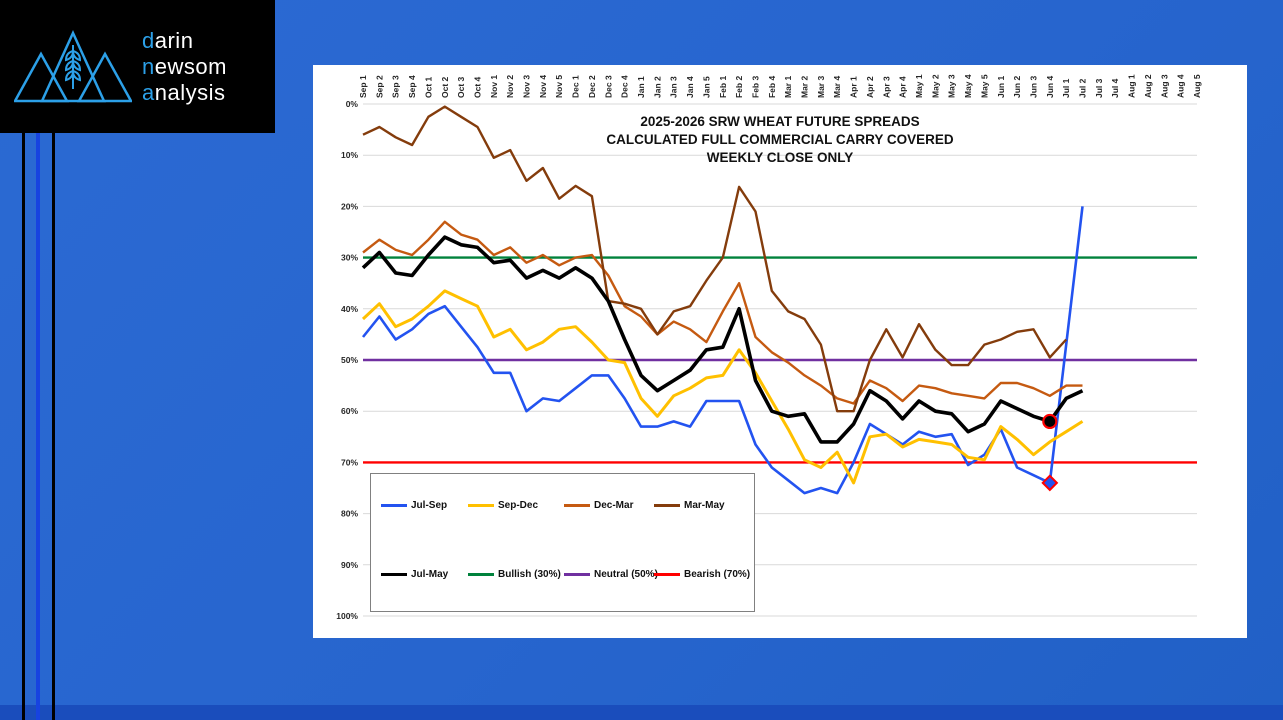 The image size is (1283, 720). What do you see at coordinates (1033, 87) in the screenshot?
I see `x-tick-label: Jun 3` at bounding box center [1033, 87].